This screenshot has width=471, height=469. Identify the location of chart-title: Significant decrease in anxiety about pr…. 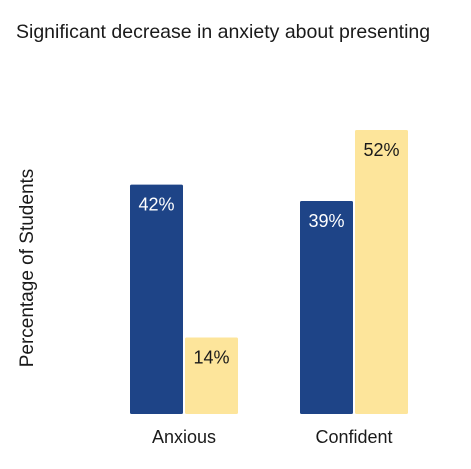
(223, 32).